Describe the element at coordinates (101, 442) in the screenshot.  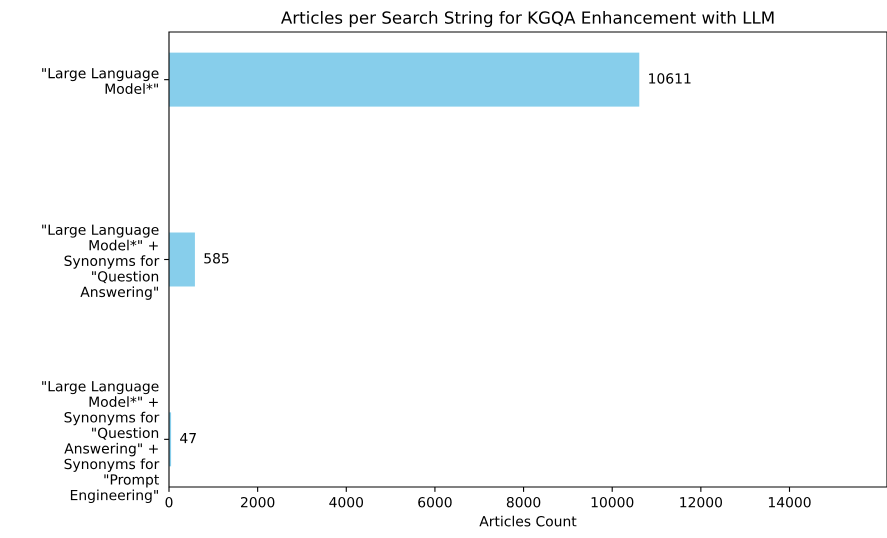
I see `y-tick-label: "Large Language Model*" + Synonyms for "Question Answering" + Synonyms for "Prompt Engineering"` at that location.